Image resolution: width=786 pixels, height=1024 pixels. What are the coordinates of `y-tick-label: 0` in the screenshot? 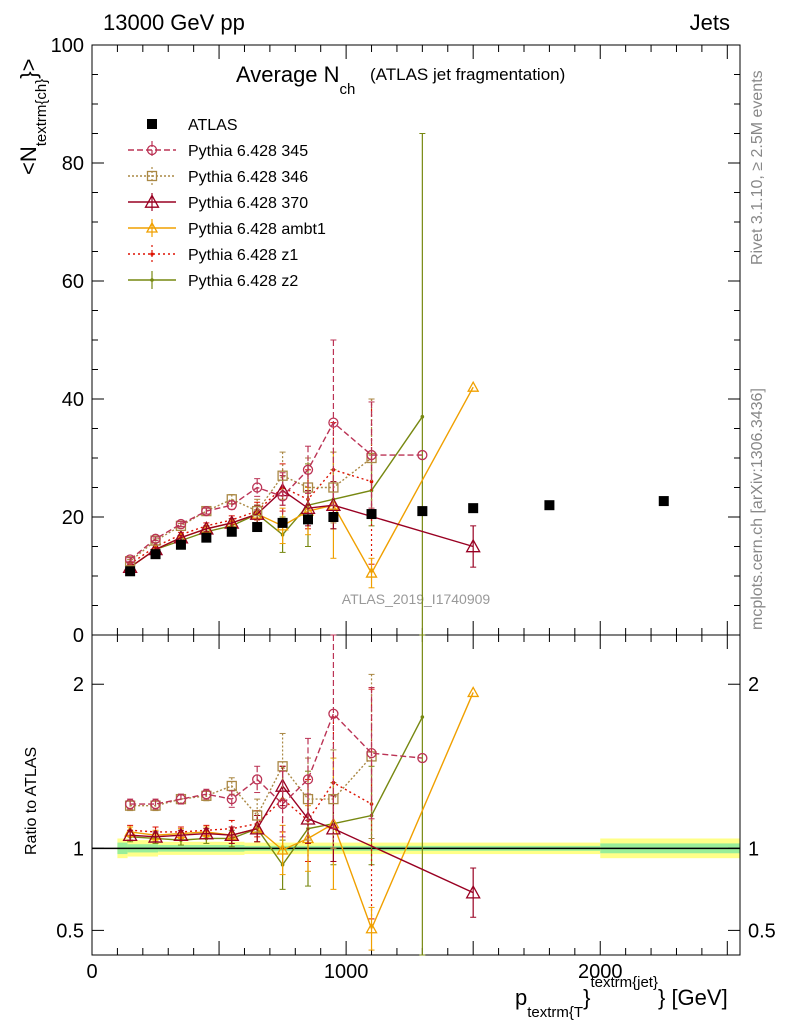 It's located at (78, 636).